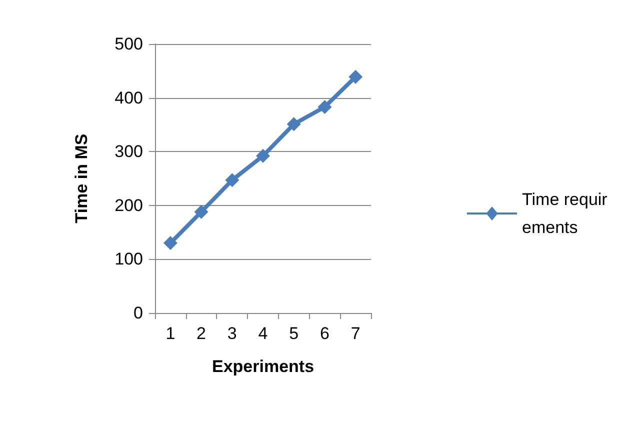  Describe the element at coordinates (565, 213) in the screenshot. I see `legend-label: Time requirements` at that location.